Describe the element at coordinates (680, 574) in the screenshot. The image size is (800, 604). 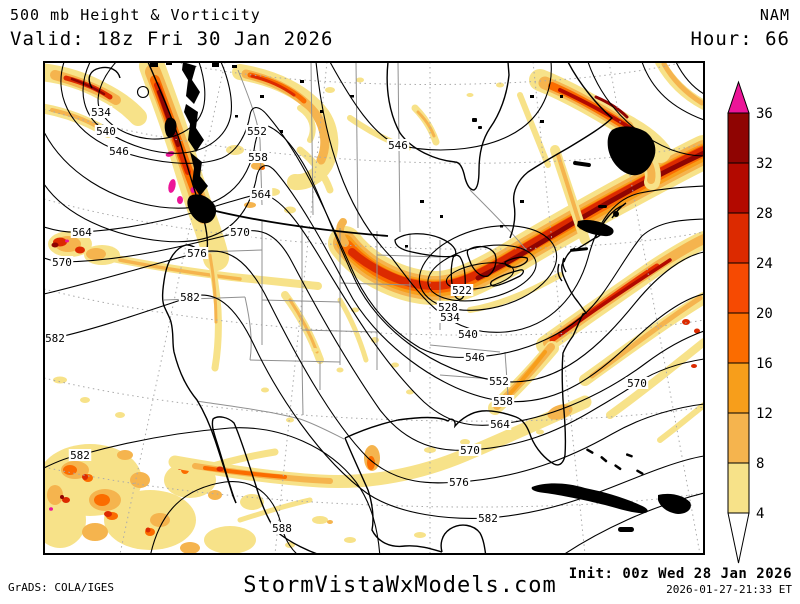
I see `init-time: Init: 00z Wed 28 Jan 2026` at that location.